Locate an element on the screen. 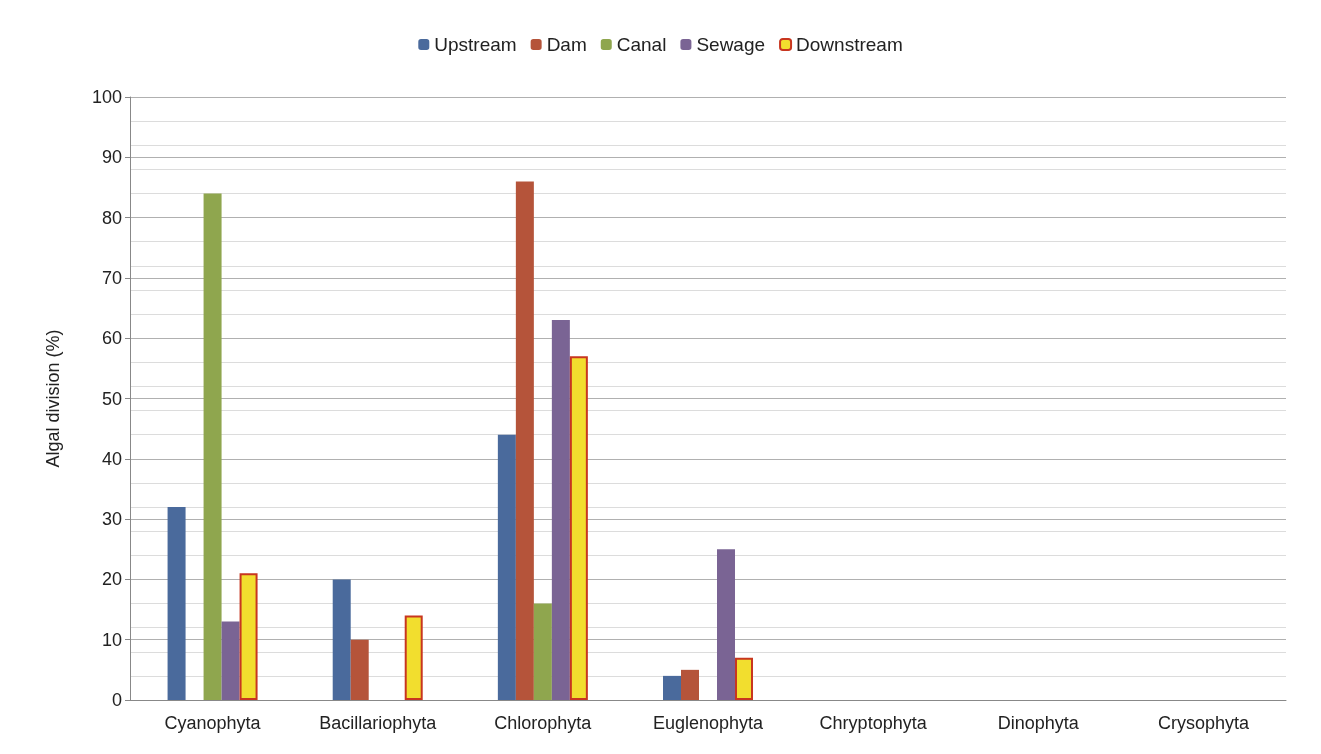  y-axis-title: Algal division (%) is located at coordinates (53, 398).